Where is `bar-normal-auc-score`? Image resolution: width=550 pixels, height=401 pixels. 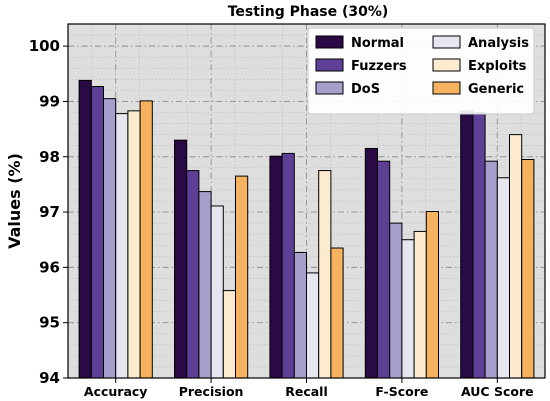 bar-normal-auc-score is located at coordinates (467, 244).